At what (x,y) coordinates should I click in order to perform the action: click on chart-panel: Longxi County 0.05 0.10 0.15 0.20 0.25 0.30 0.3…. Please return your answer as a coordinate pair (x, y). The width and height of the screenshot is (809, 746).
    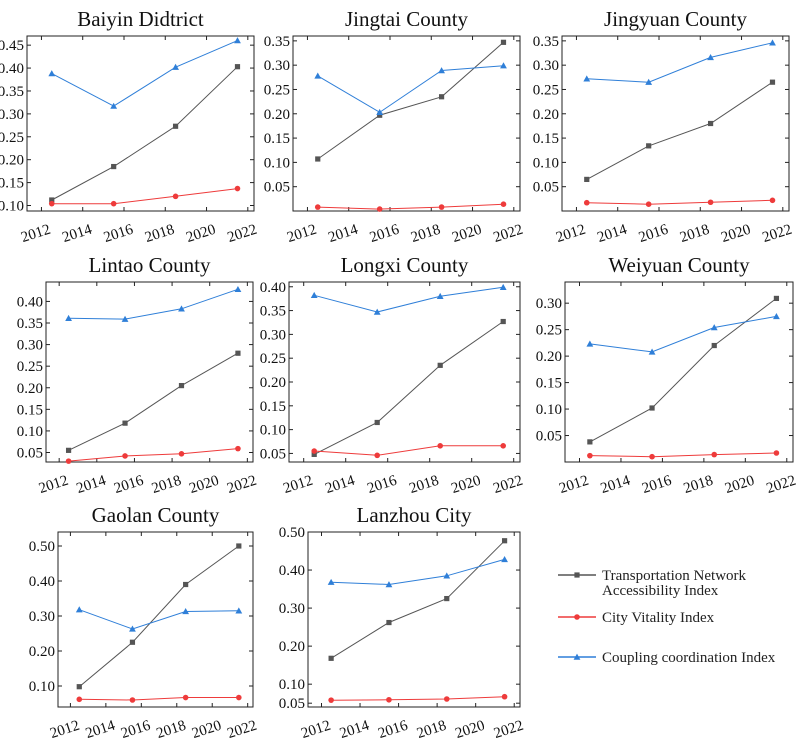
    Looking at the image, I should click on (392, 375).